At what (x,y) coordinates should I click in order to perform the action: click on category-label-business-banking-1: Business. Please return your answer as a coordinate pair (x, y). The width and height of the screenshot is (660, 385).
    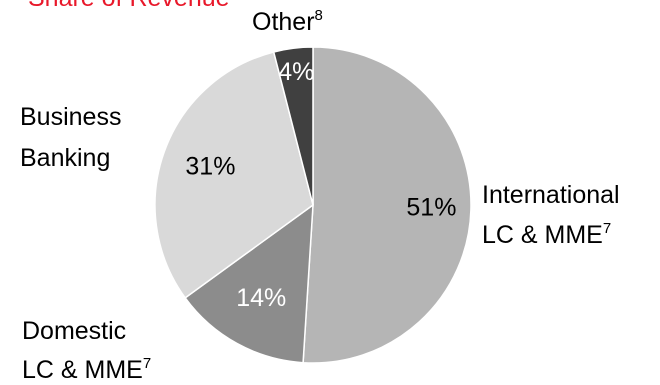
    Looking at the image, I should click on (70, 117).